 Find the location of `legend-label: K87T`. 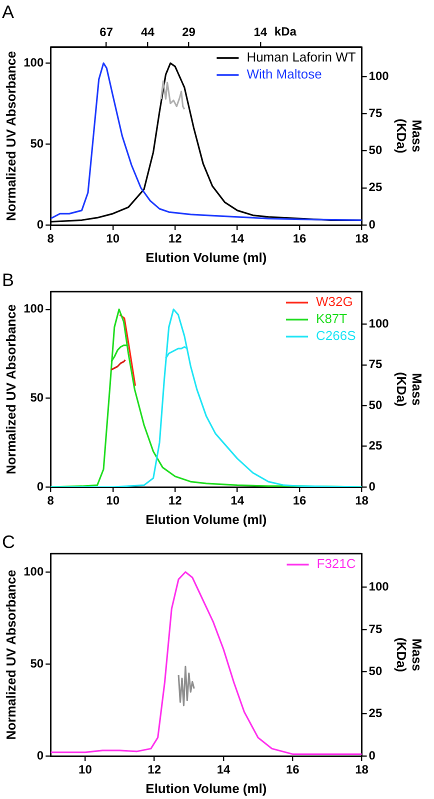

legend-label: K87T is located at coordinates (332, 318).